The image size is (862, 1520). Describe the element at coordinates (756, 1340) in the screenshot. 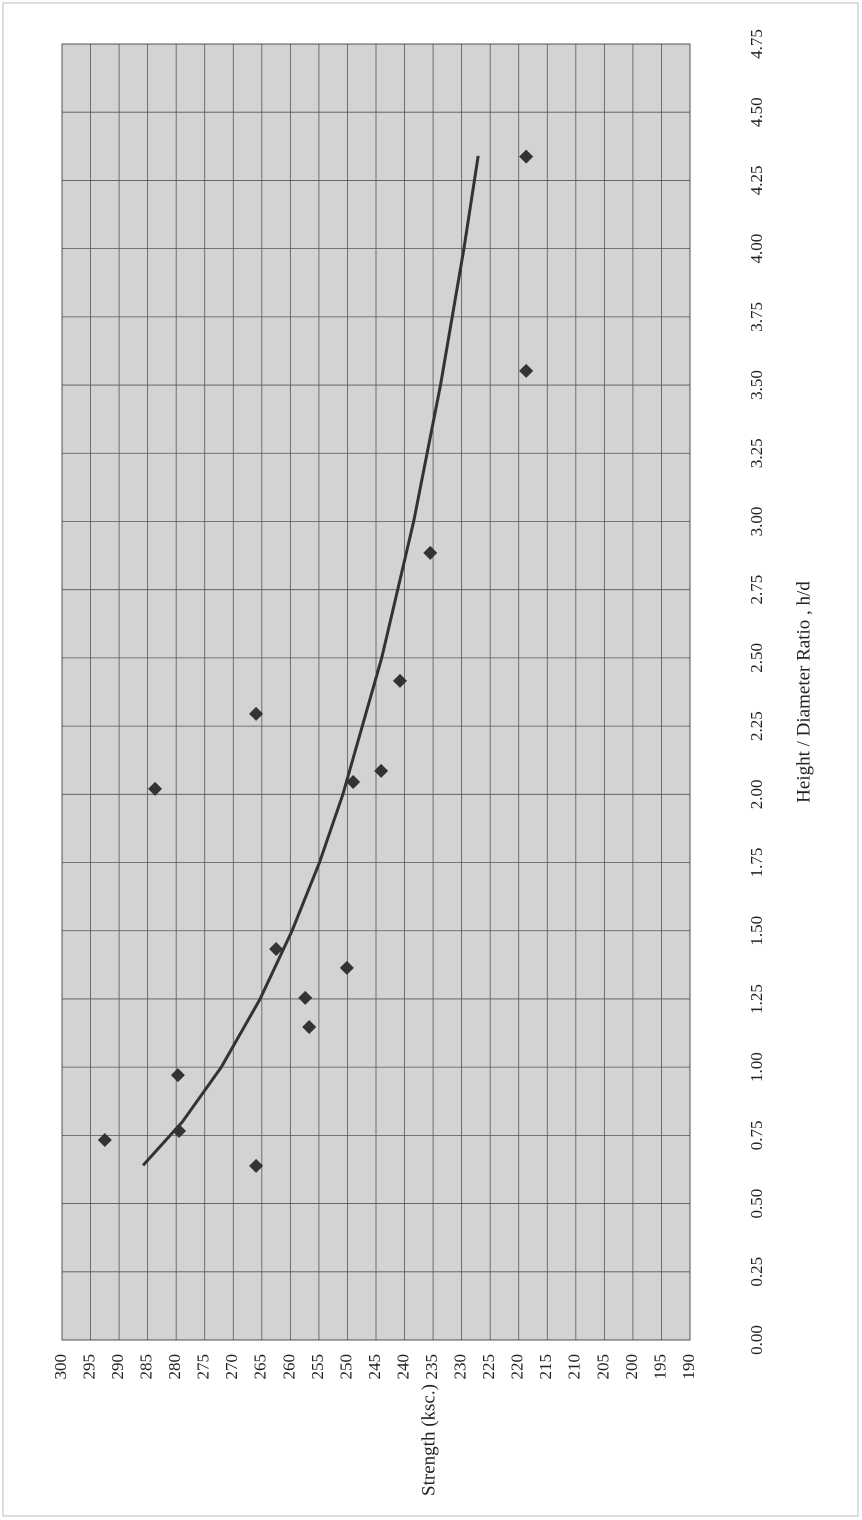

I see `x-tick-label: 0.00` at that location.